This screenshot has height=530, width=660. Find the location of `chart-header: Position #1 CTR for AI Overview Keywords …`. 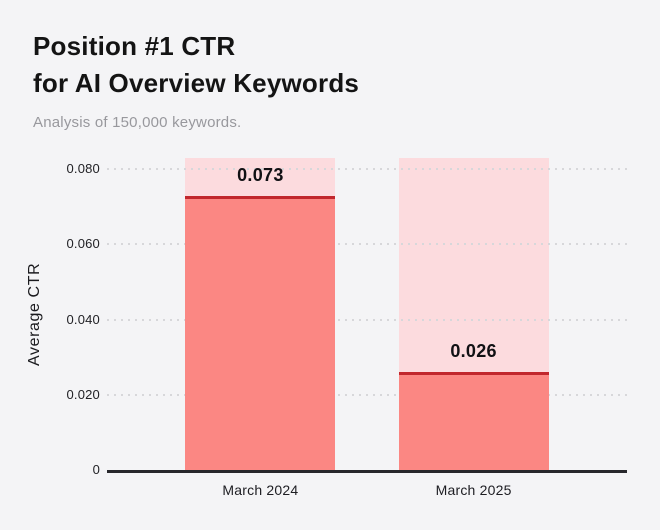

chart-header: Position #1 CTR for AI Overview Keywords … is located at coordinates (196, 79).